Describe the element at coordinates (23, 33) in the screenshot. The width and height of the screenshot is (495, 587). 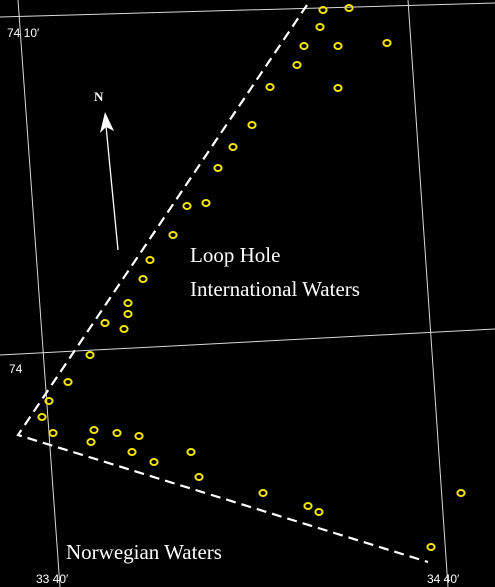
I see `latitude-label-7410: 74 10′` at that location.